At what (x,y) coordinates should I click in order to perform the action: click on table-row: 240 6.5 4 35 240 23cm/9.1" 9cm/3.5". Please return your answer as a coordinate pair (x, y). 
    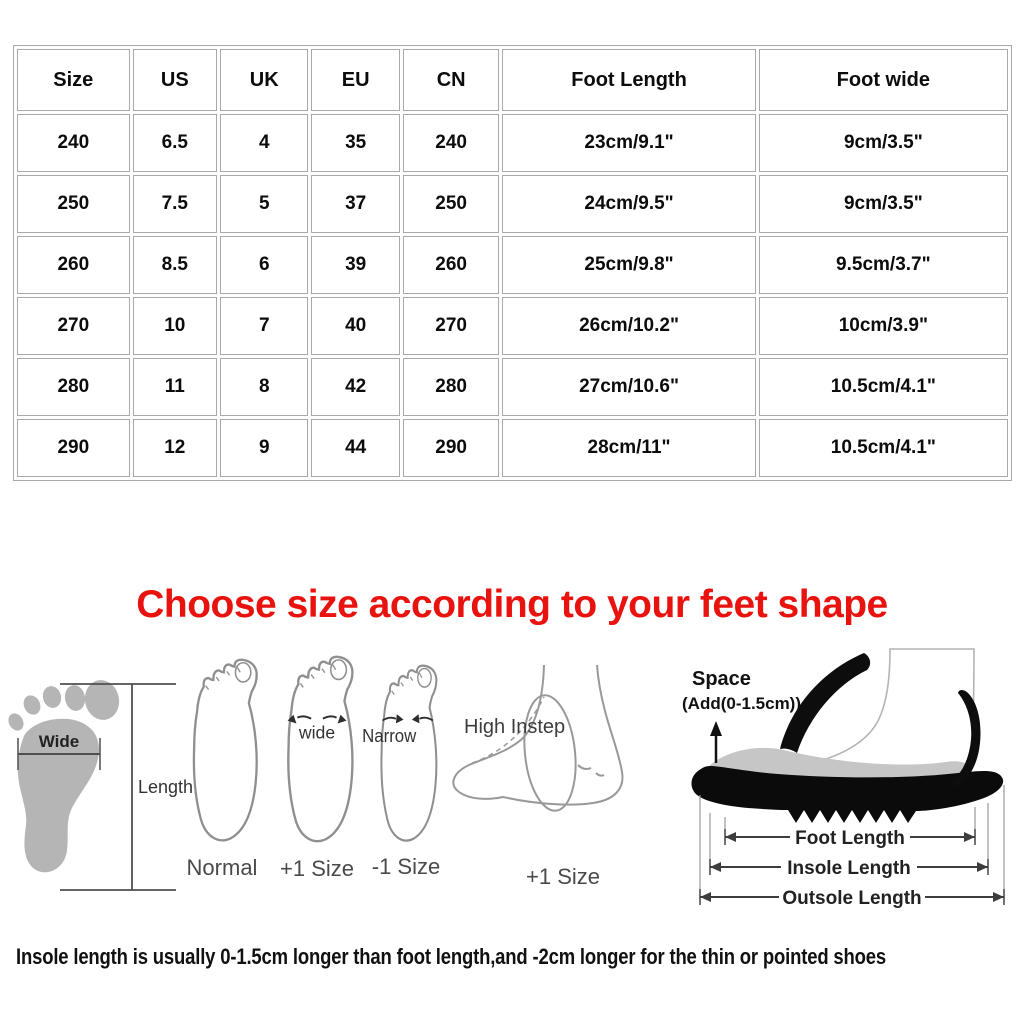
    Looking at the image, I should click on (512, 143).